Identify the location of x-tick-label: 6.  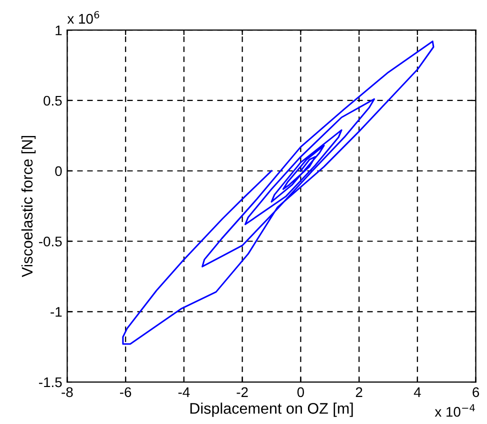
(476, 392).